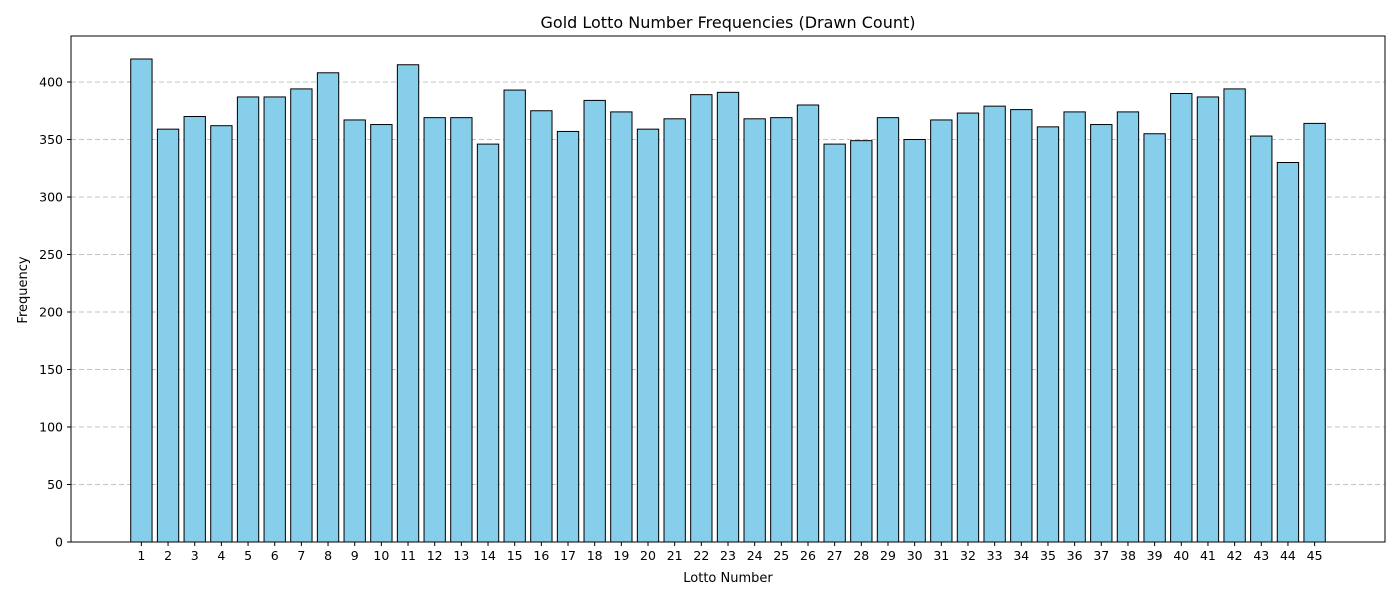 The width and height of the screenshot is (1400, 600). What do you see at coordinates (861, 555) in the screenshot?
I see `x-tick-label: 28` at bounding box center [861, 555].